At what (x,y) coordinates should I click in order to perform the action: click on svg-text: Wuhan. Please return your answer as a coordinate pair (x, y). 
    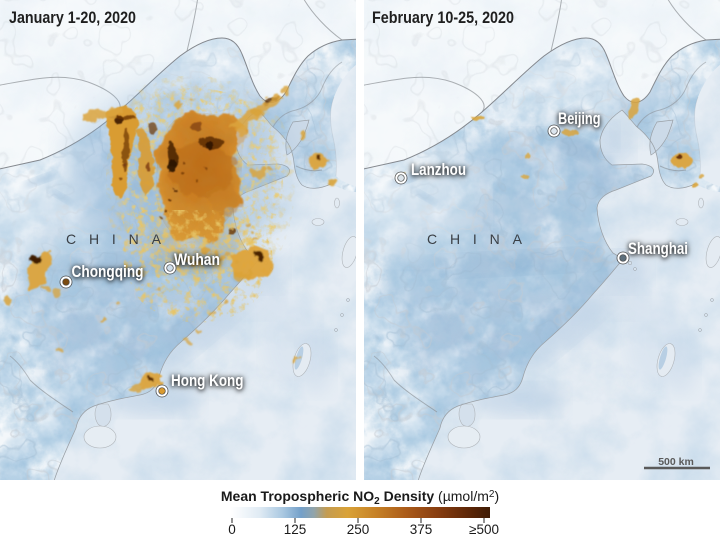
    Looking at the image, I should click on (197, 260).